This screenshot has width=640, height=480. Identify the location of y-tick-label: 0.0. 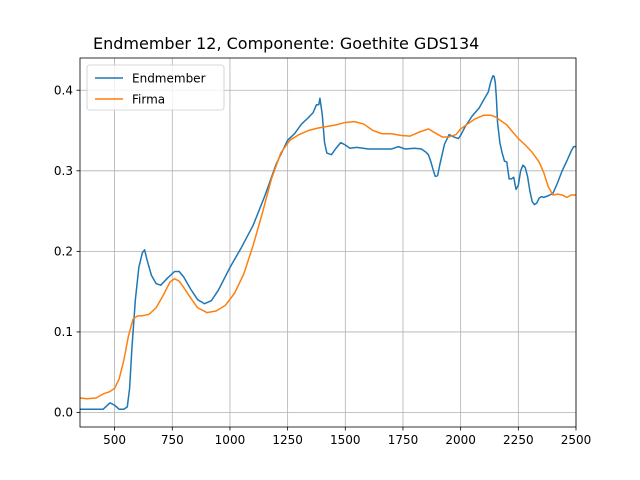
(63, 413).